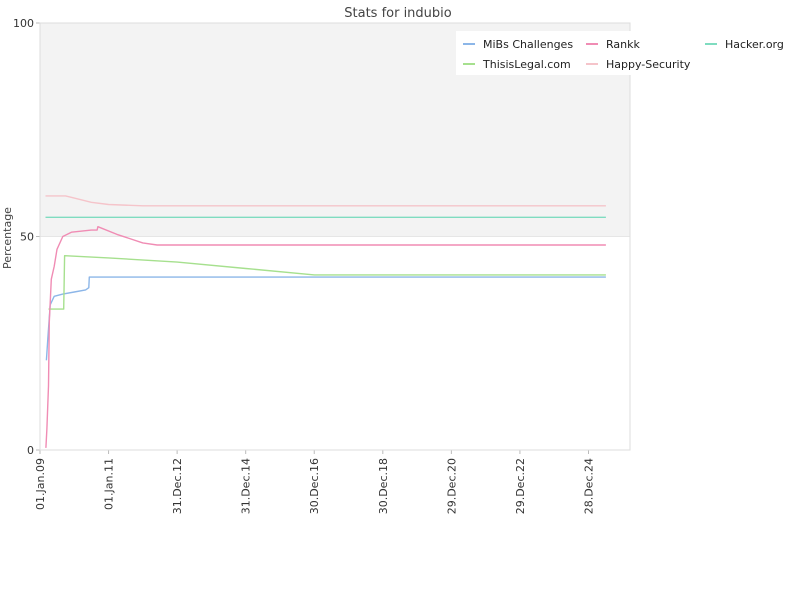 The width and height of the screenshot is (800, 600). I want to click on x-tick-label: 31.Dec.12, so click(177, 486).